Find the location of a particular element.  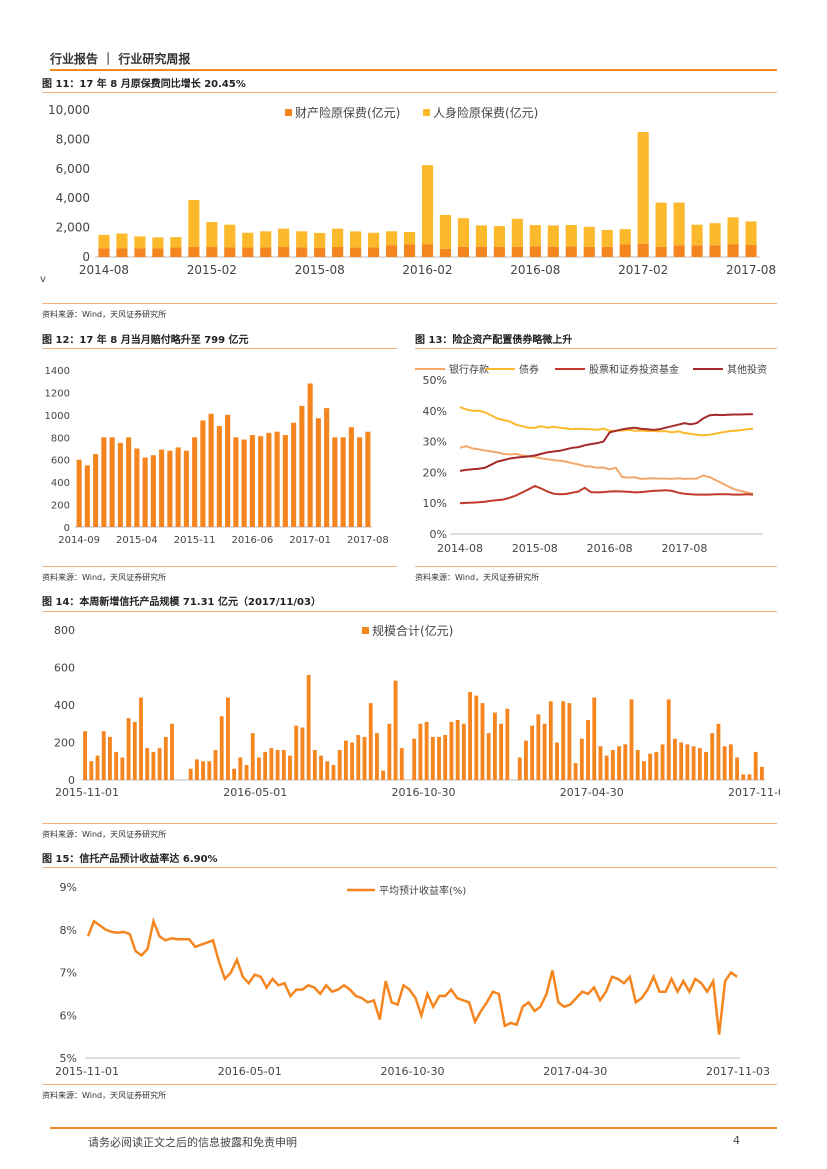

fig12-ytick: 600 is located at coordinates (60, 461).